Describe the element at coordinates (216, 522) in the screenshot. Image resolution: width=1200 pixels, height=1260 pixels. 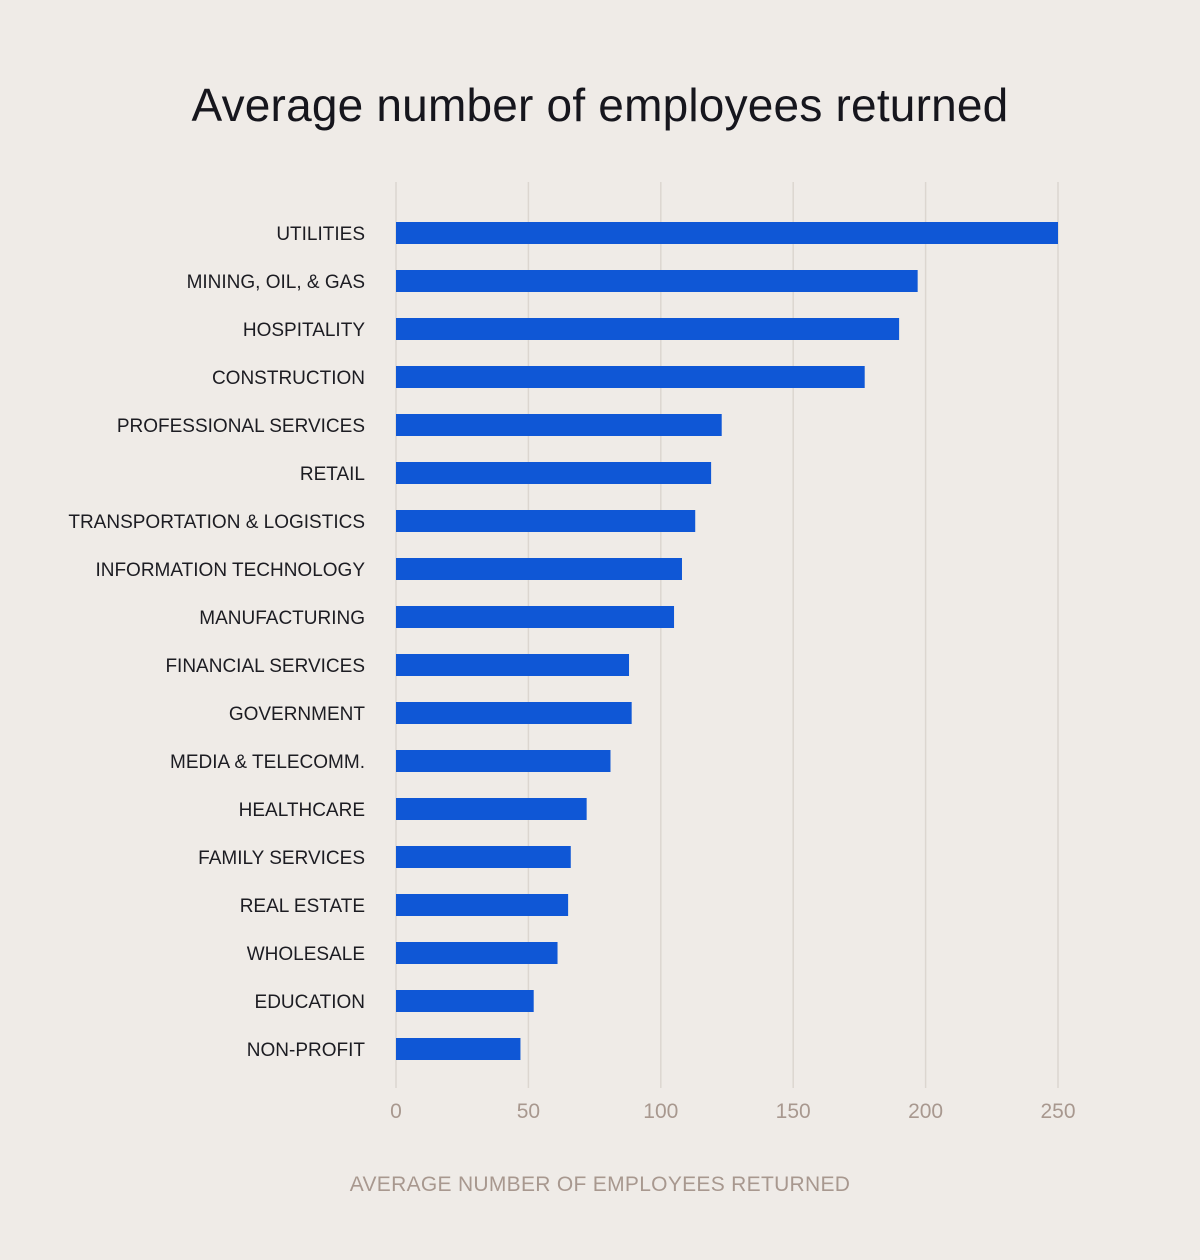
I see `category-label: TRANSPORTATION & LOGISTICS` at that location.